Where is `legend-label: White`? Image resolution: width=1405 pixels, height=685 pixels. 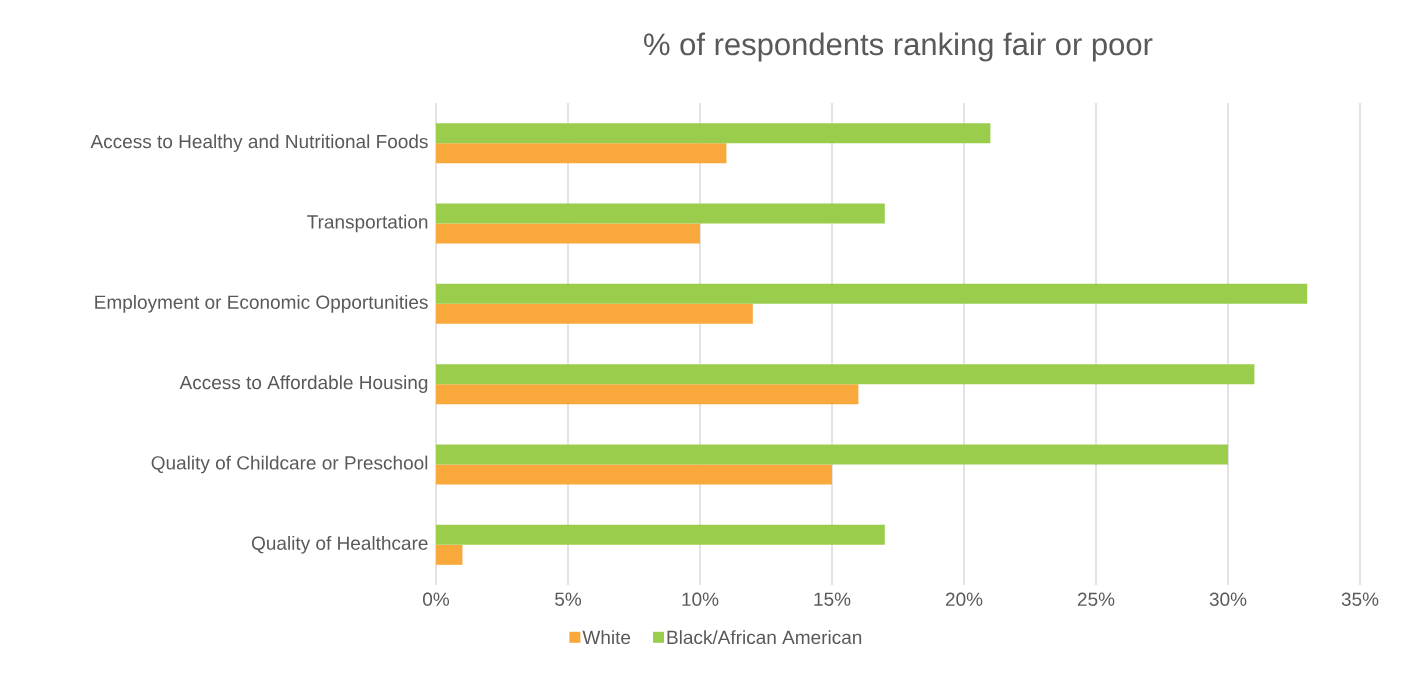
legend-label: White is located at coordinates (606, 637).